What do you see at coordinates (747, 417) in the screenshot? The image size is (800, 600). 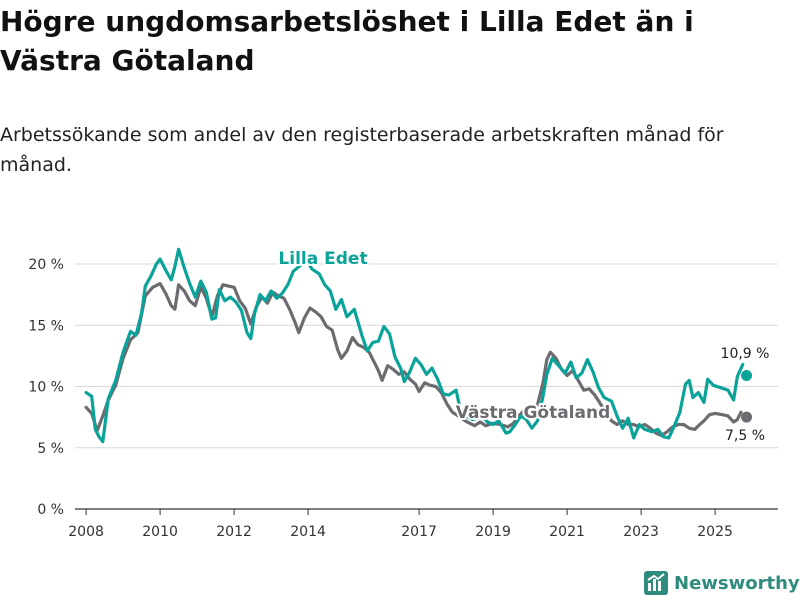 I see `end-point-vastra-gotaland` at bounding box center [747, 417].